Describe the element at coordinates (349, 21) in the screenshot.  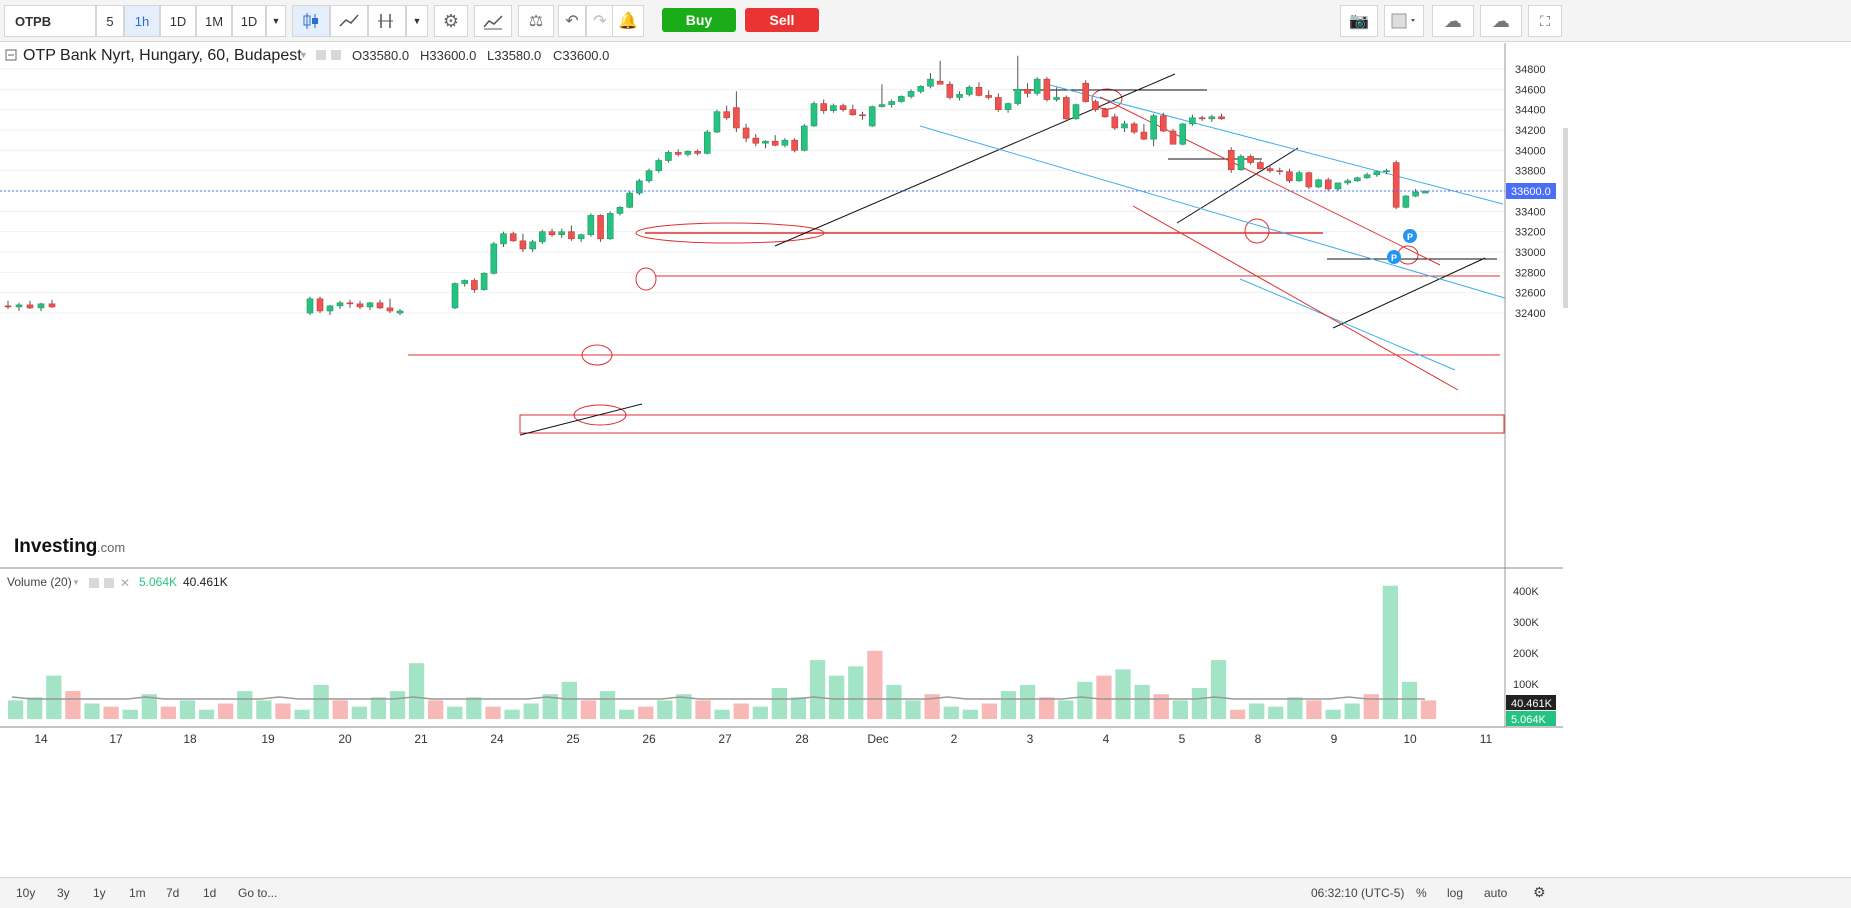
I see `line-chart-icon` at that location.